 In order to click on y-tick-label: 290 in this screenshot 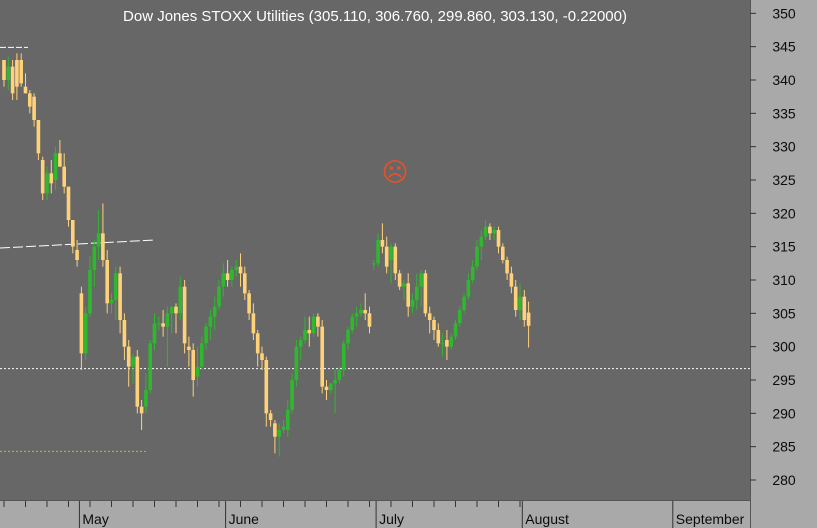, I will do `click(784, 413)`.